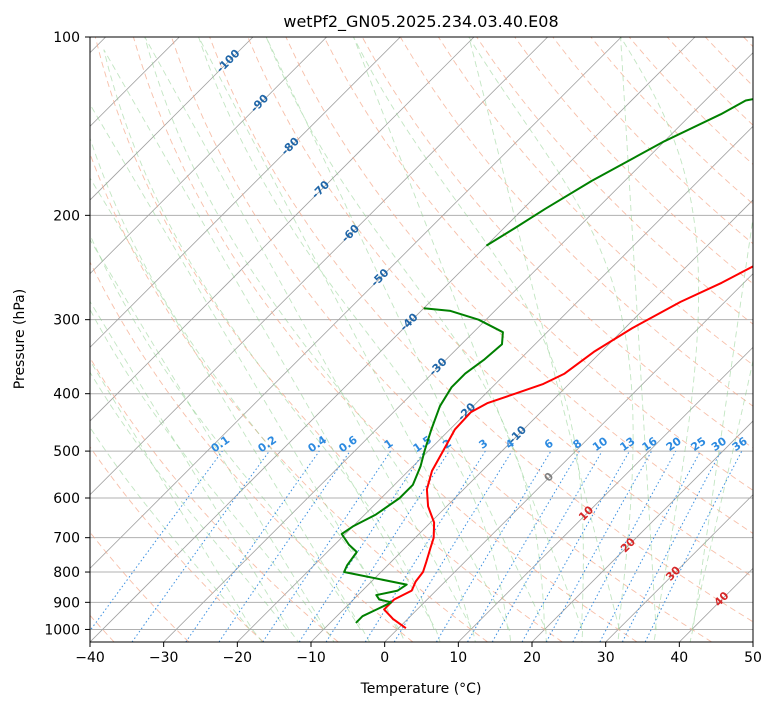  I want to click on x-tick-label: −30, so click(164, 658).